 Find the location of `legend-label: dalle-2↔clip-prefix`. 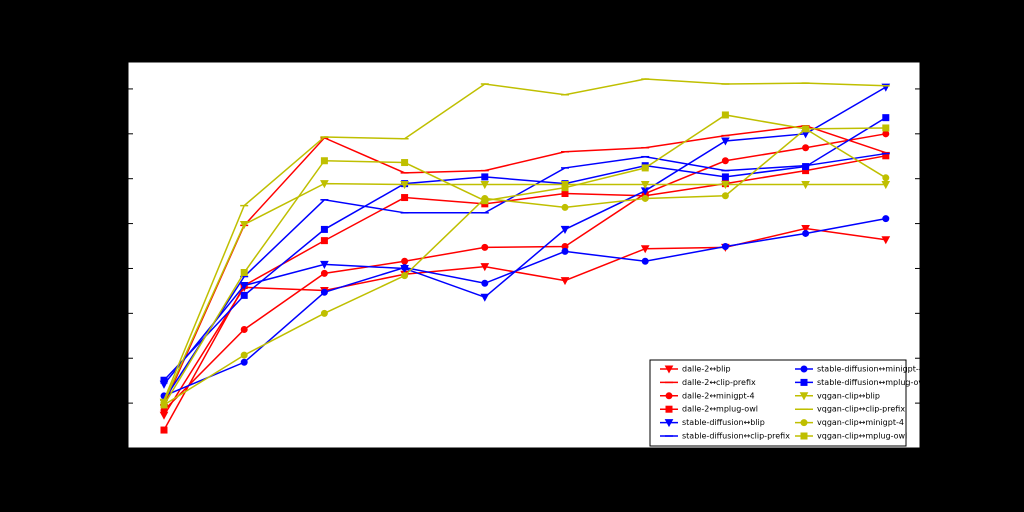

legend-label: dalle-2↔clip-prefix is located at coordinates (719, 382).